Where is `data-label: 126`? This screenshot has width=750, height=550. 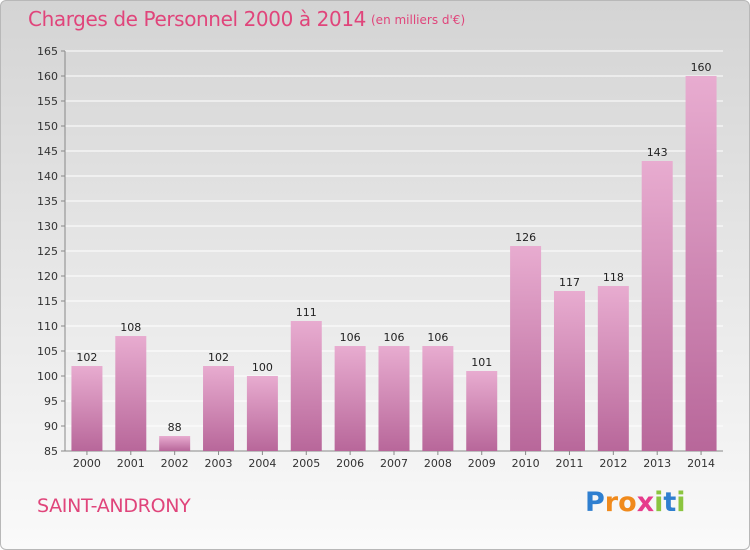 data-label: 126 is located at coordinates (525, 237).